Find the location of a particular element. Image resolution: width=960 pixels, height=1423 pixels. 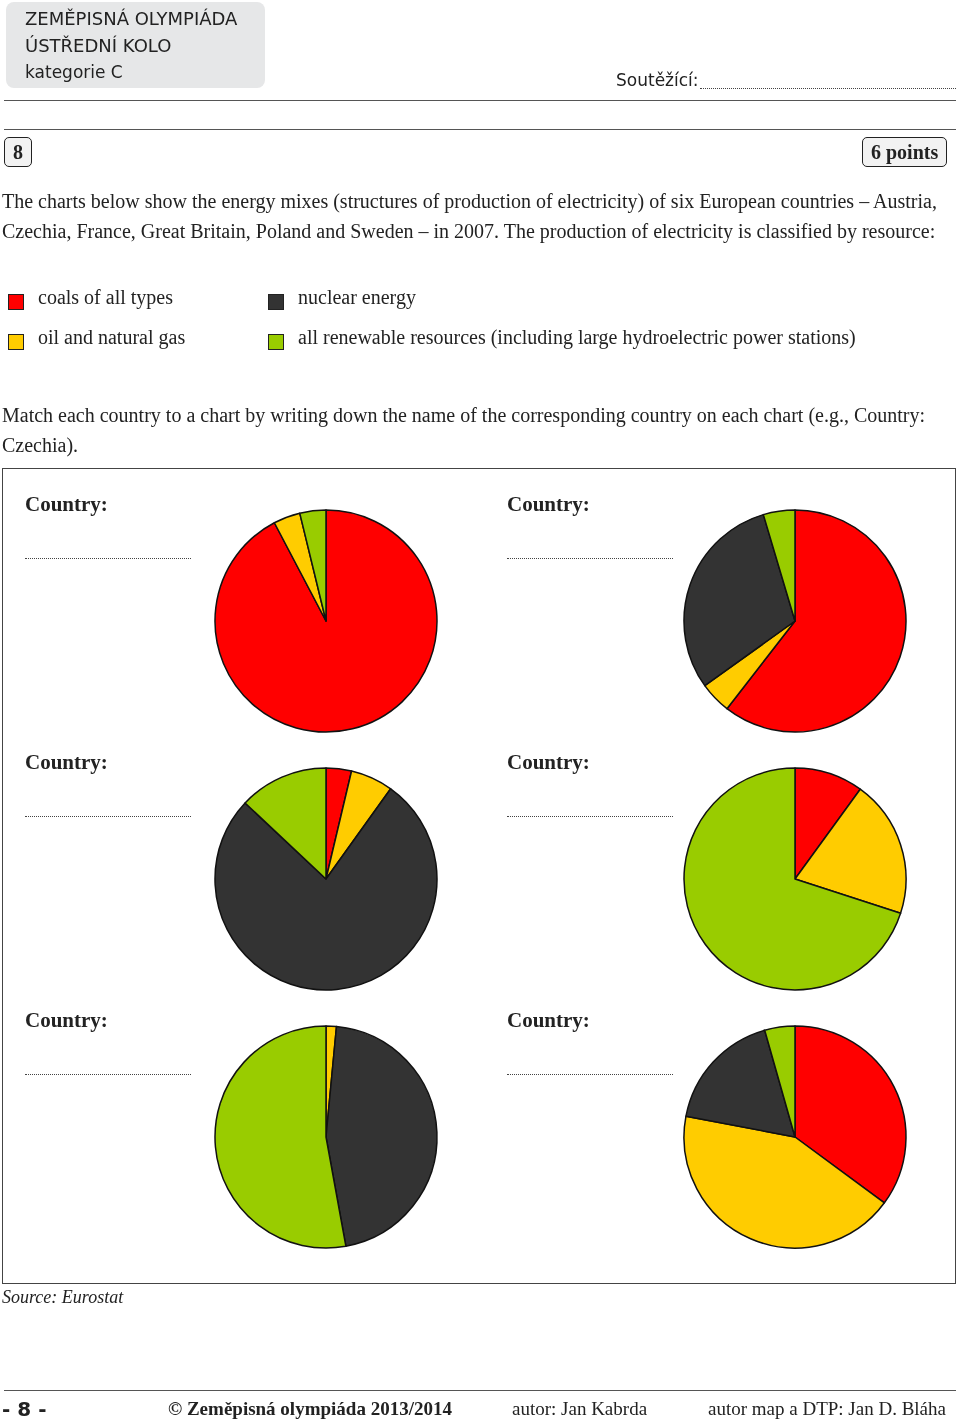

text: - 8 - is located at coordinates (24, 1409).